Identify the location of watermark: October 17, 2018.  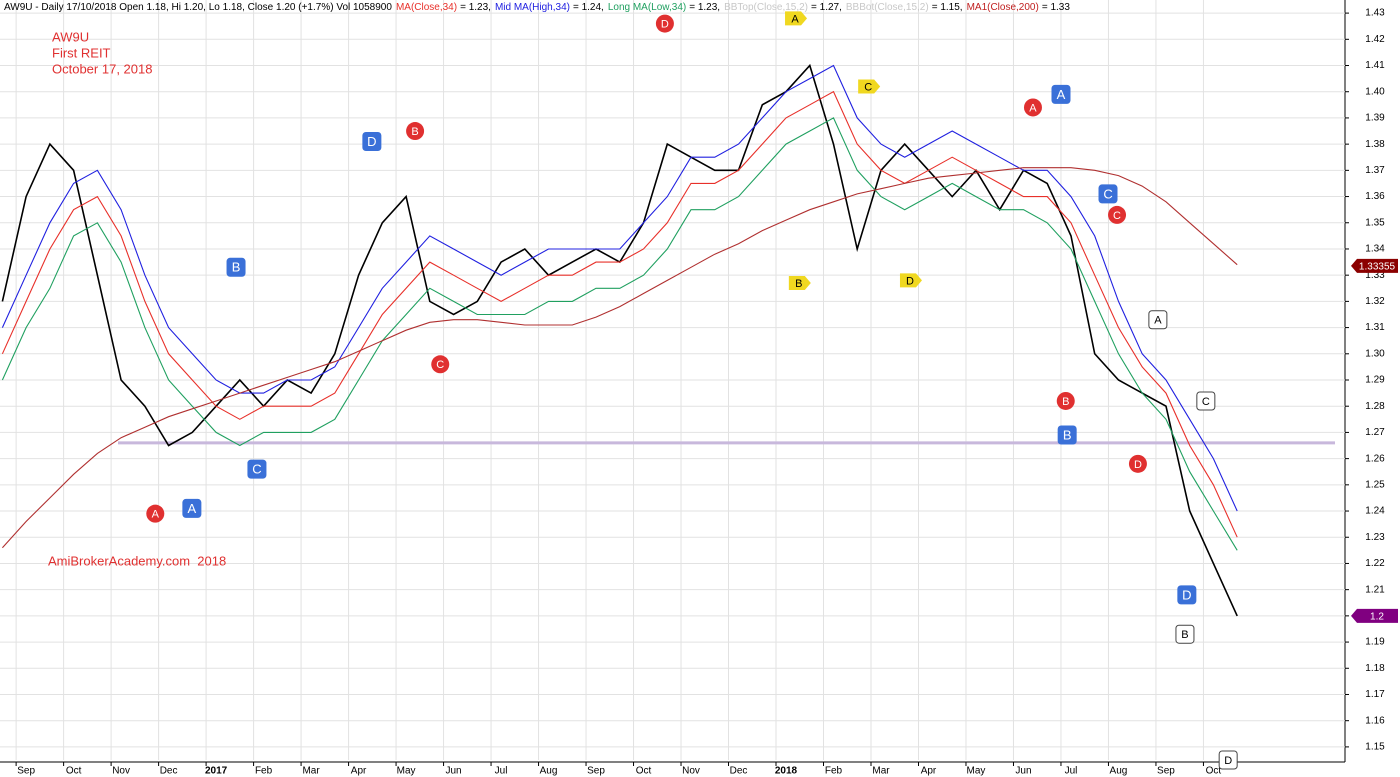
(102, 68).